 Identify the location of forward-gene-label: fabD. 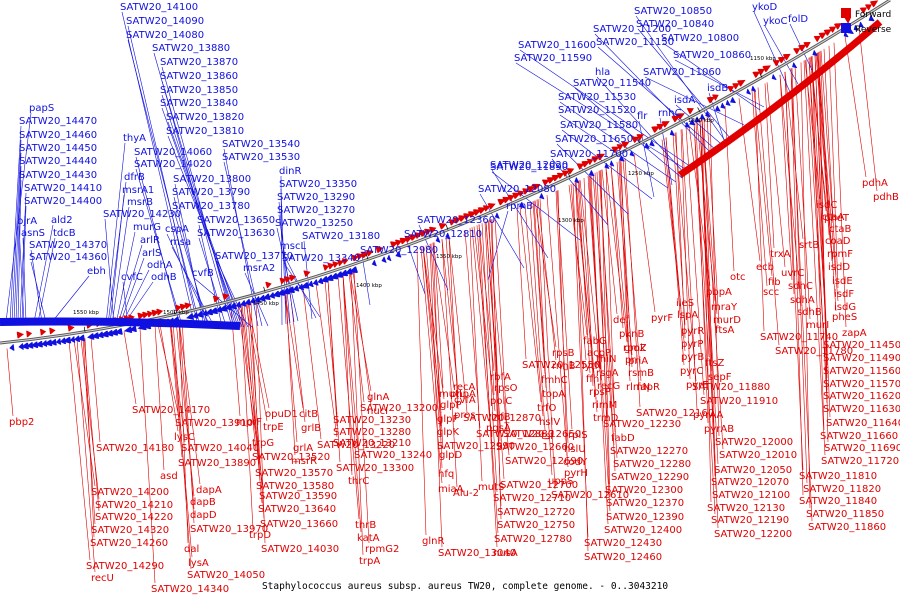
(623, 438).